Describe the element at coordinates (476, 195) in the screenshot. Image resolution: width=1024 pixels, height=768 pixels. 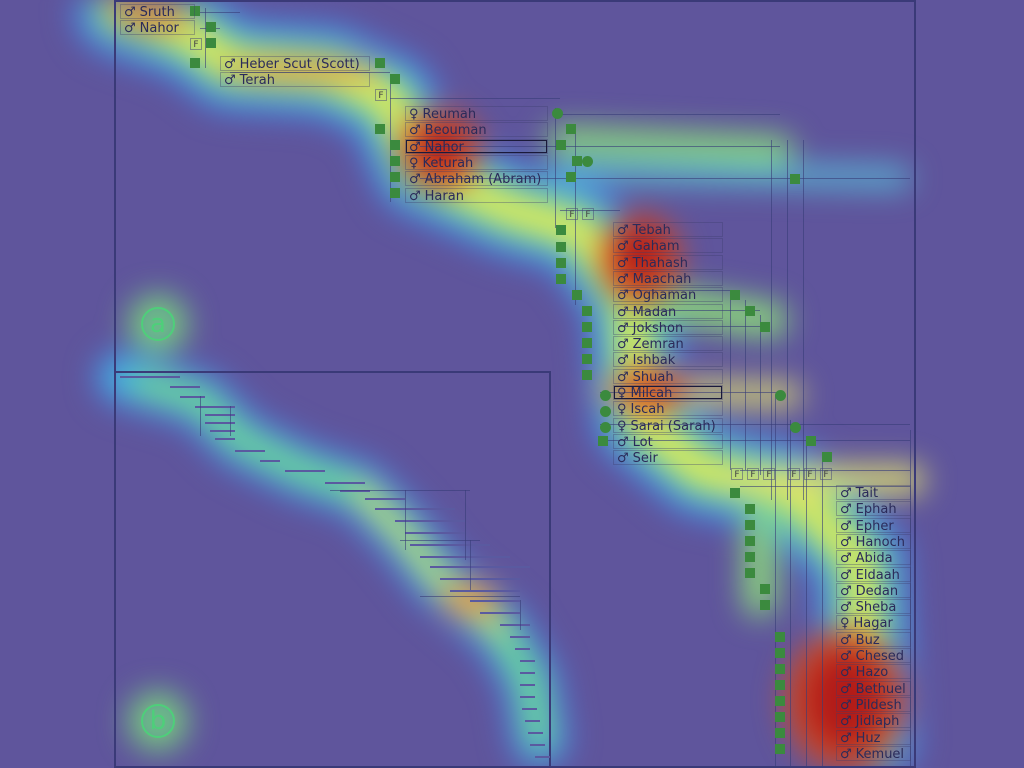
I see `person-node: ♂ Haran` at that location.